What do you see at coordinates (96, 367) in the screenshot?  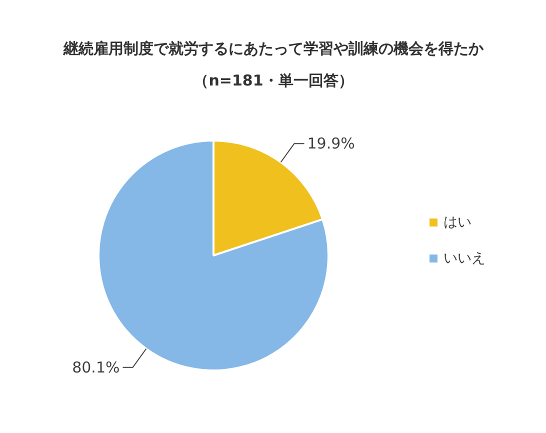 I see `data-label: 80.1%` at bounding box center [96, 367].